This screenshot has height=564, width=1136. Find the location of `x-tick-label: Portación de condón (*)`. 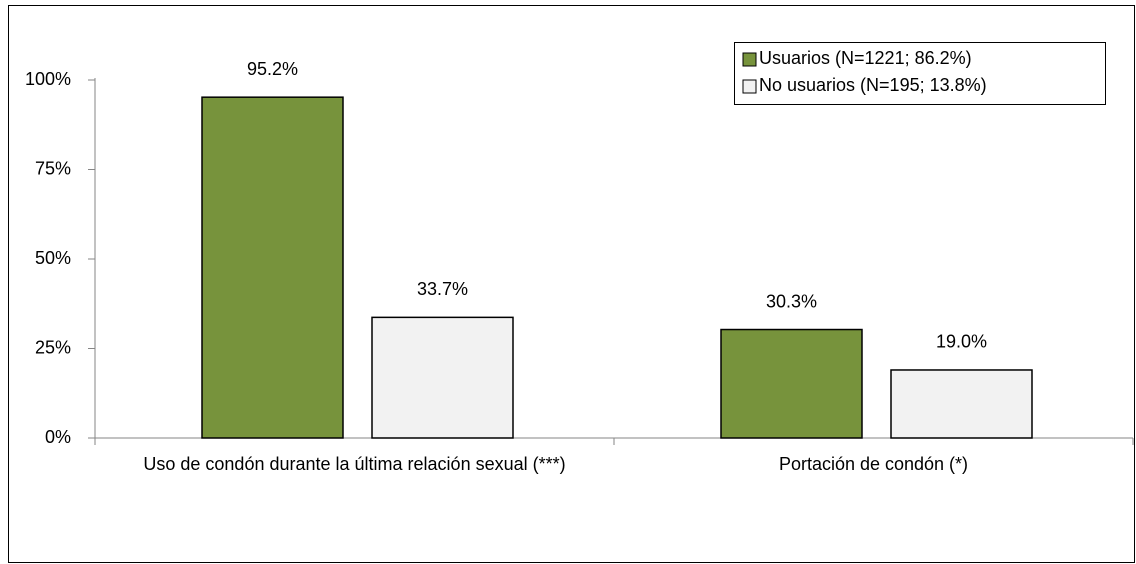

x-tick-label: Portación de condón (*) is located at coordinates (873, 464).